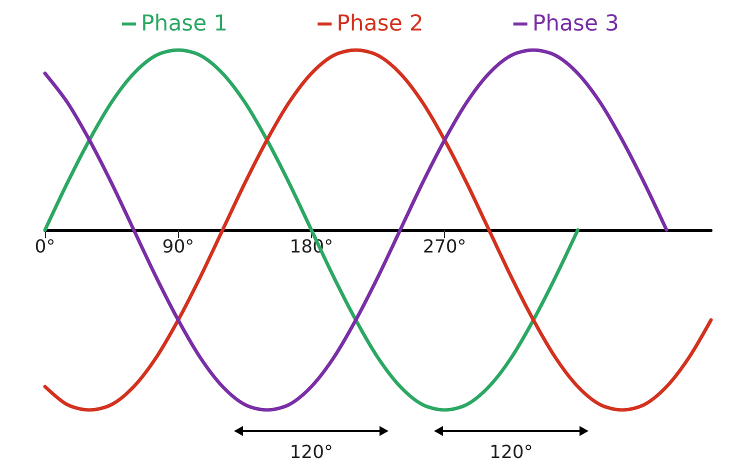 This screenshot has width=741, height=470. Describe the element at coordinates (45, 247) in the screenshot. I see `x-tick-label: 0°` at that location.